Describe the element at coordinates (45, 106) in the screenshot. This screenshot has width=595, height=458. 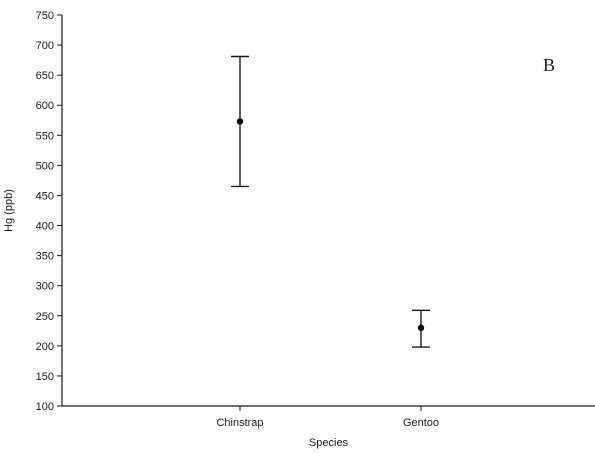
I see `y-tick-label: 600` at that location.